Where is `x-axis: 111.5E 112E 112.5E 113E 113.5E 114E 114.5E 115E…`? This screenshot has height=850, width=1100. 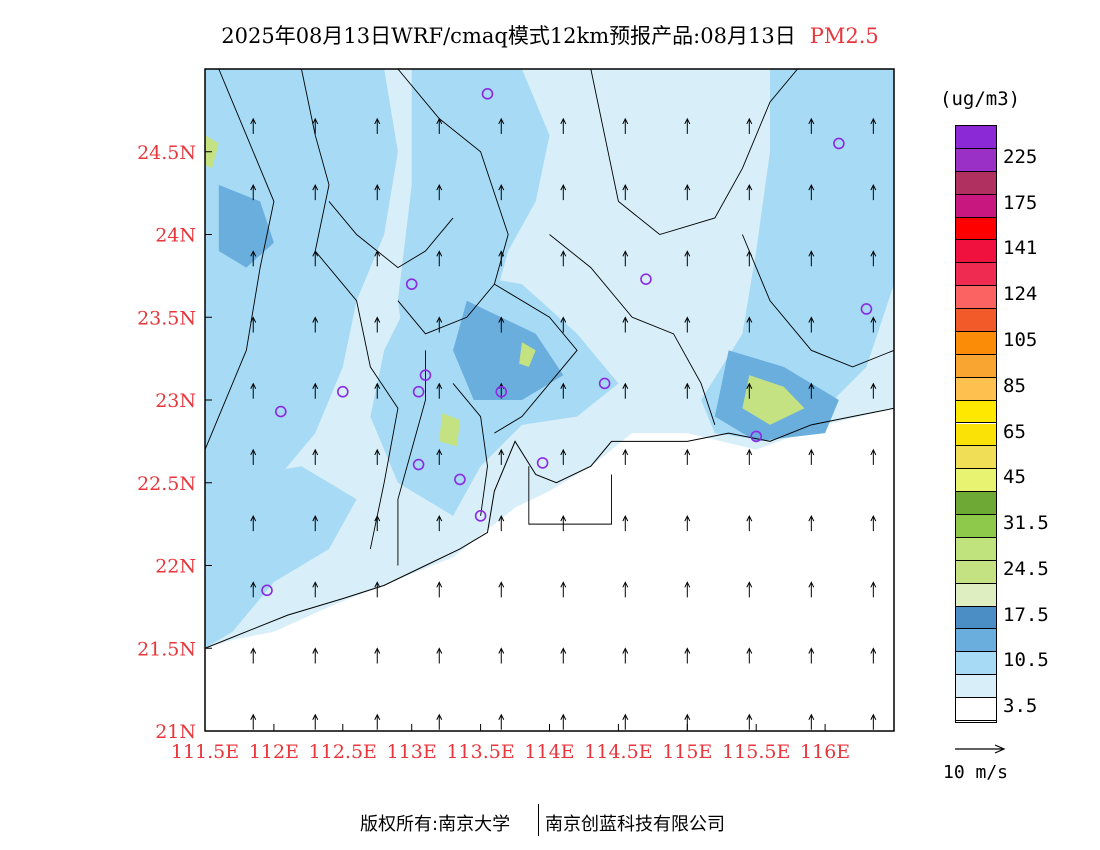 x-axis: 111.5E 112E 112.5E 113E 113.5E 114E 114.5E 115E… is located at coordinates (510, 743).